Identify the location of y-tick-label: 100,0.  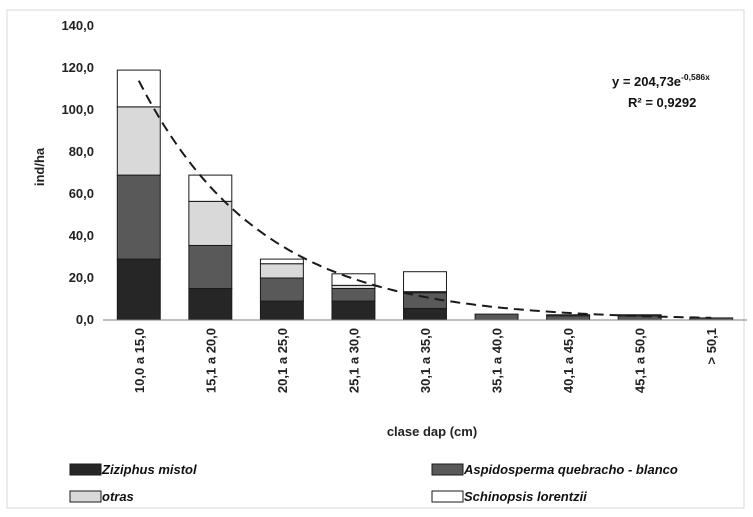
(77, 109).